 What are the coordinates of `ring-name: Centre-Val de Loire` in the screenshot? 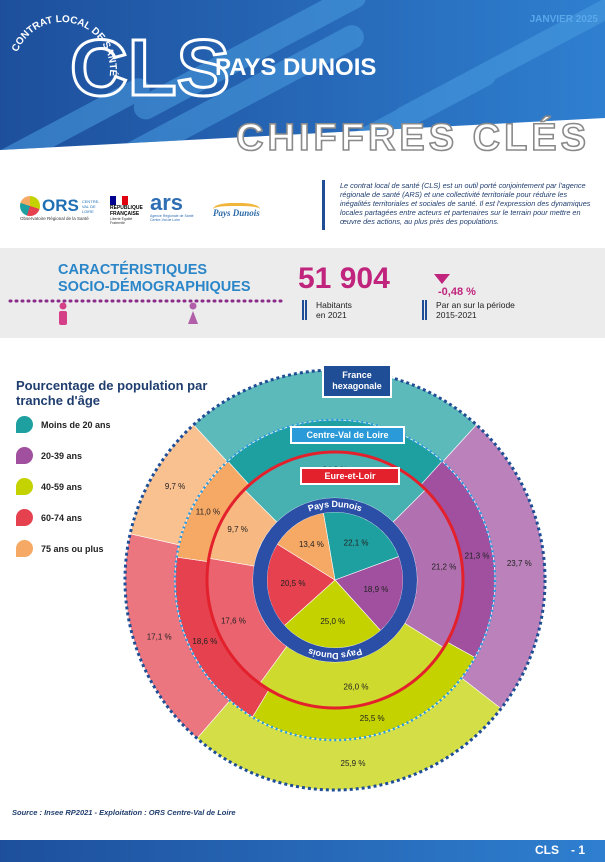 It's located at (347, 435).